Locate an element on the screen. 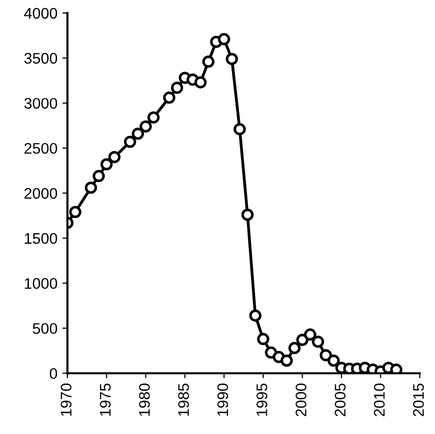 This screenshot has height=434, width=435. y-tick-label: 500 is located at coordinates (45, 328).